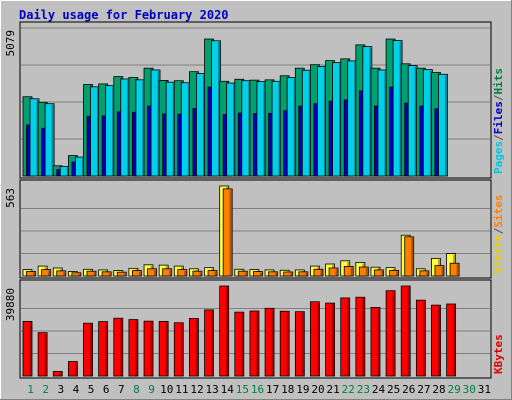  What do you see at coordinates (61, 389) in the screenshot?
I see `x-tick-label-day-3: 3` at bounding box center [61, 389].